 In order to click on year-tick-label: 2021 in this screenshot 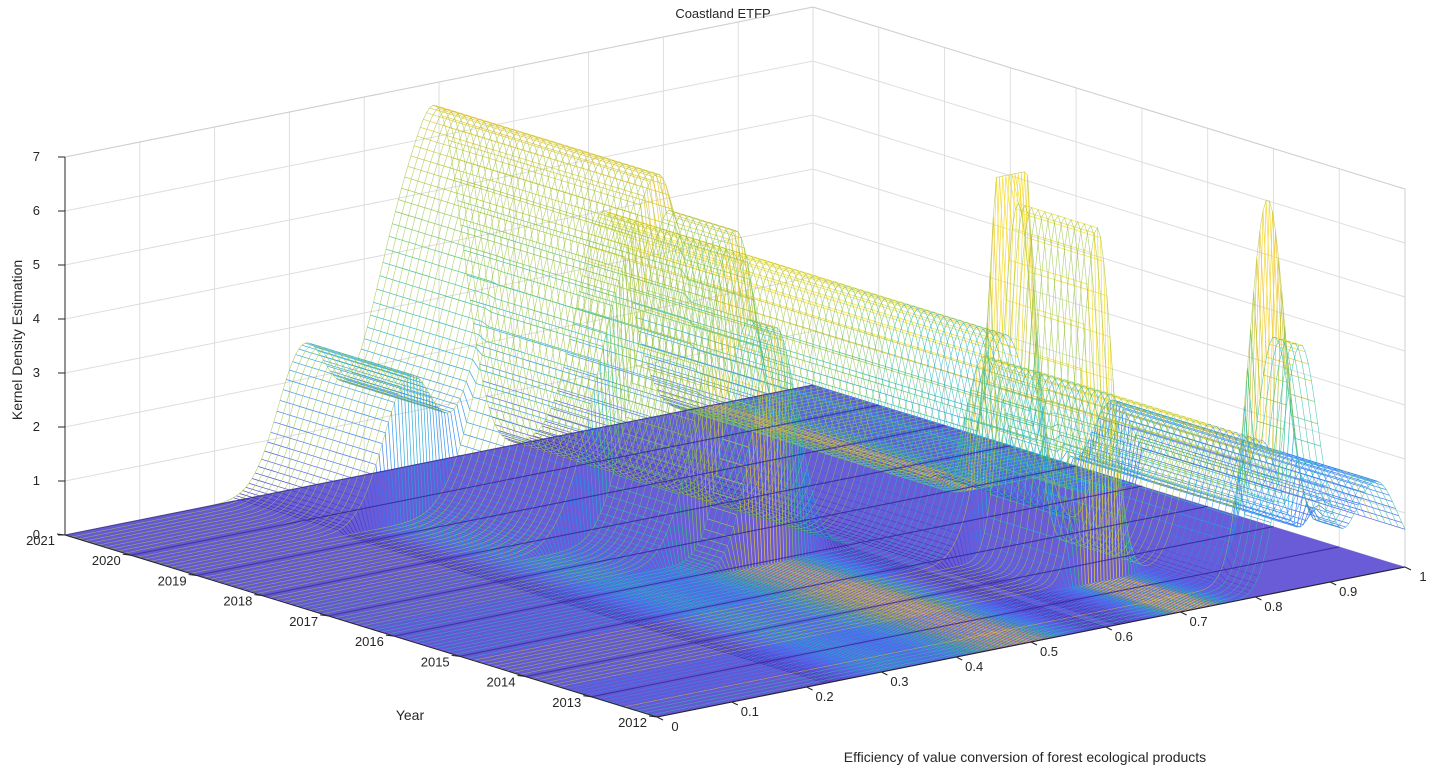, I will do `click(40, 540)`.